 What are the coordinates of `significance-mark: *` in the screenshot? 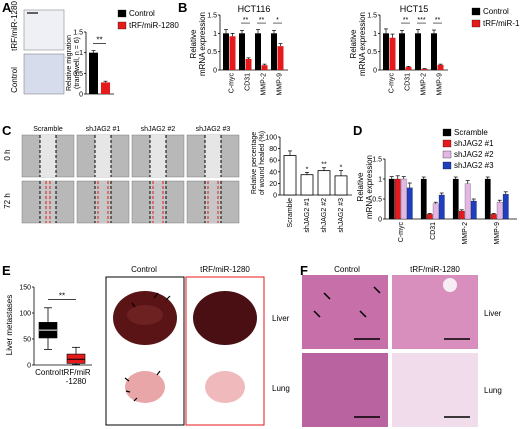 It's located at (341, 168).